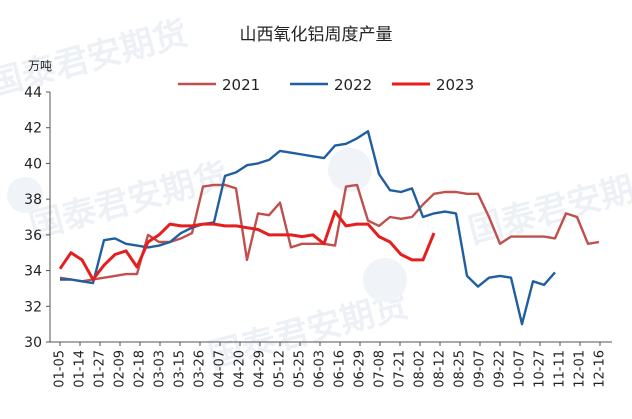 This screenshot has width=632, height=419. Describe the element at coordinates (241, 85) in the screenshot. I see `legend-label-2021: 2021` at that location.